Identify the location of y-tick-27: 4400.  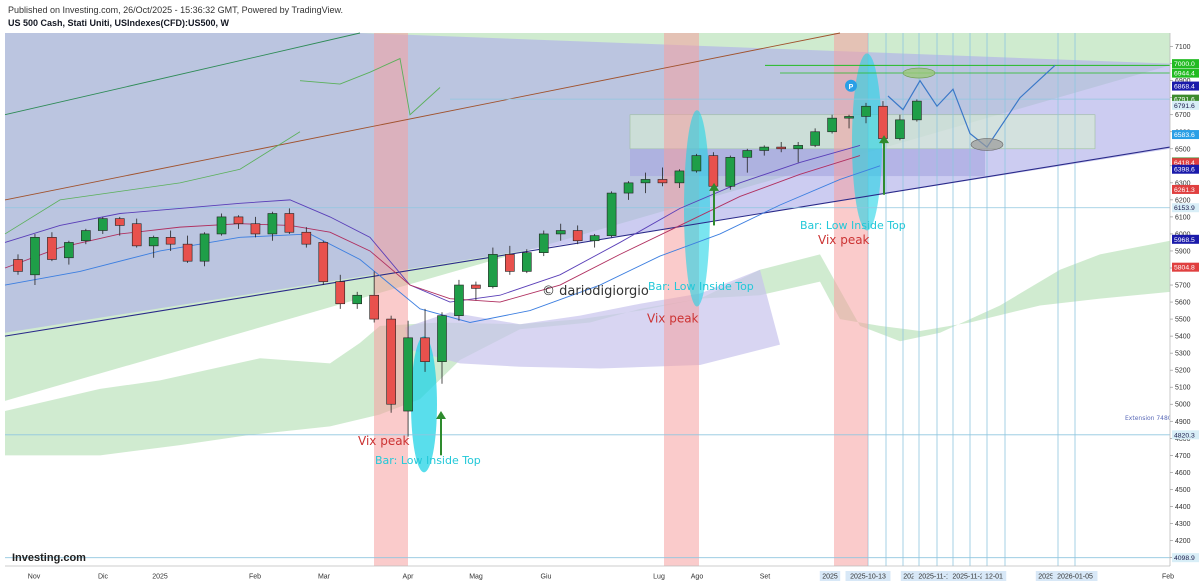
(1183, 507).